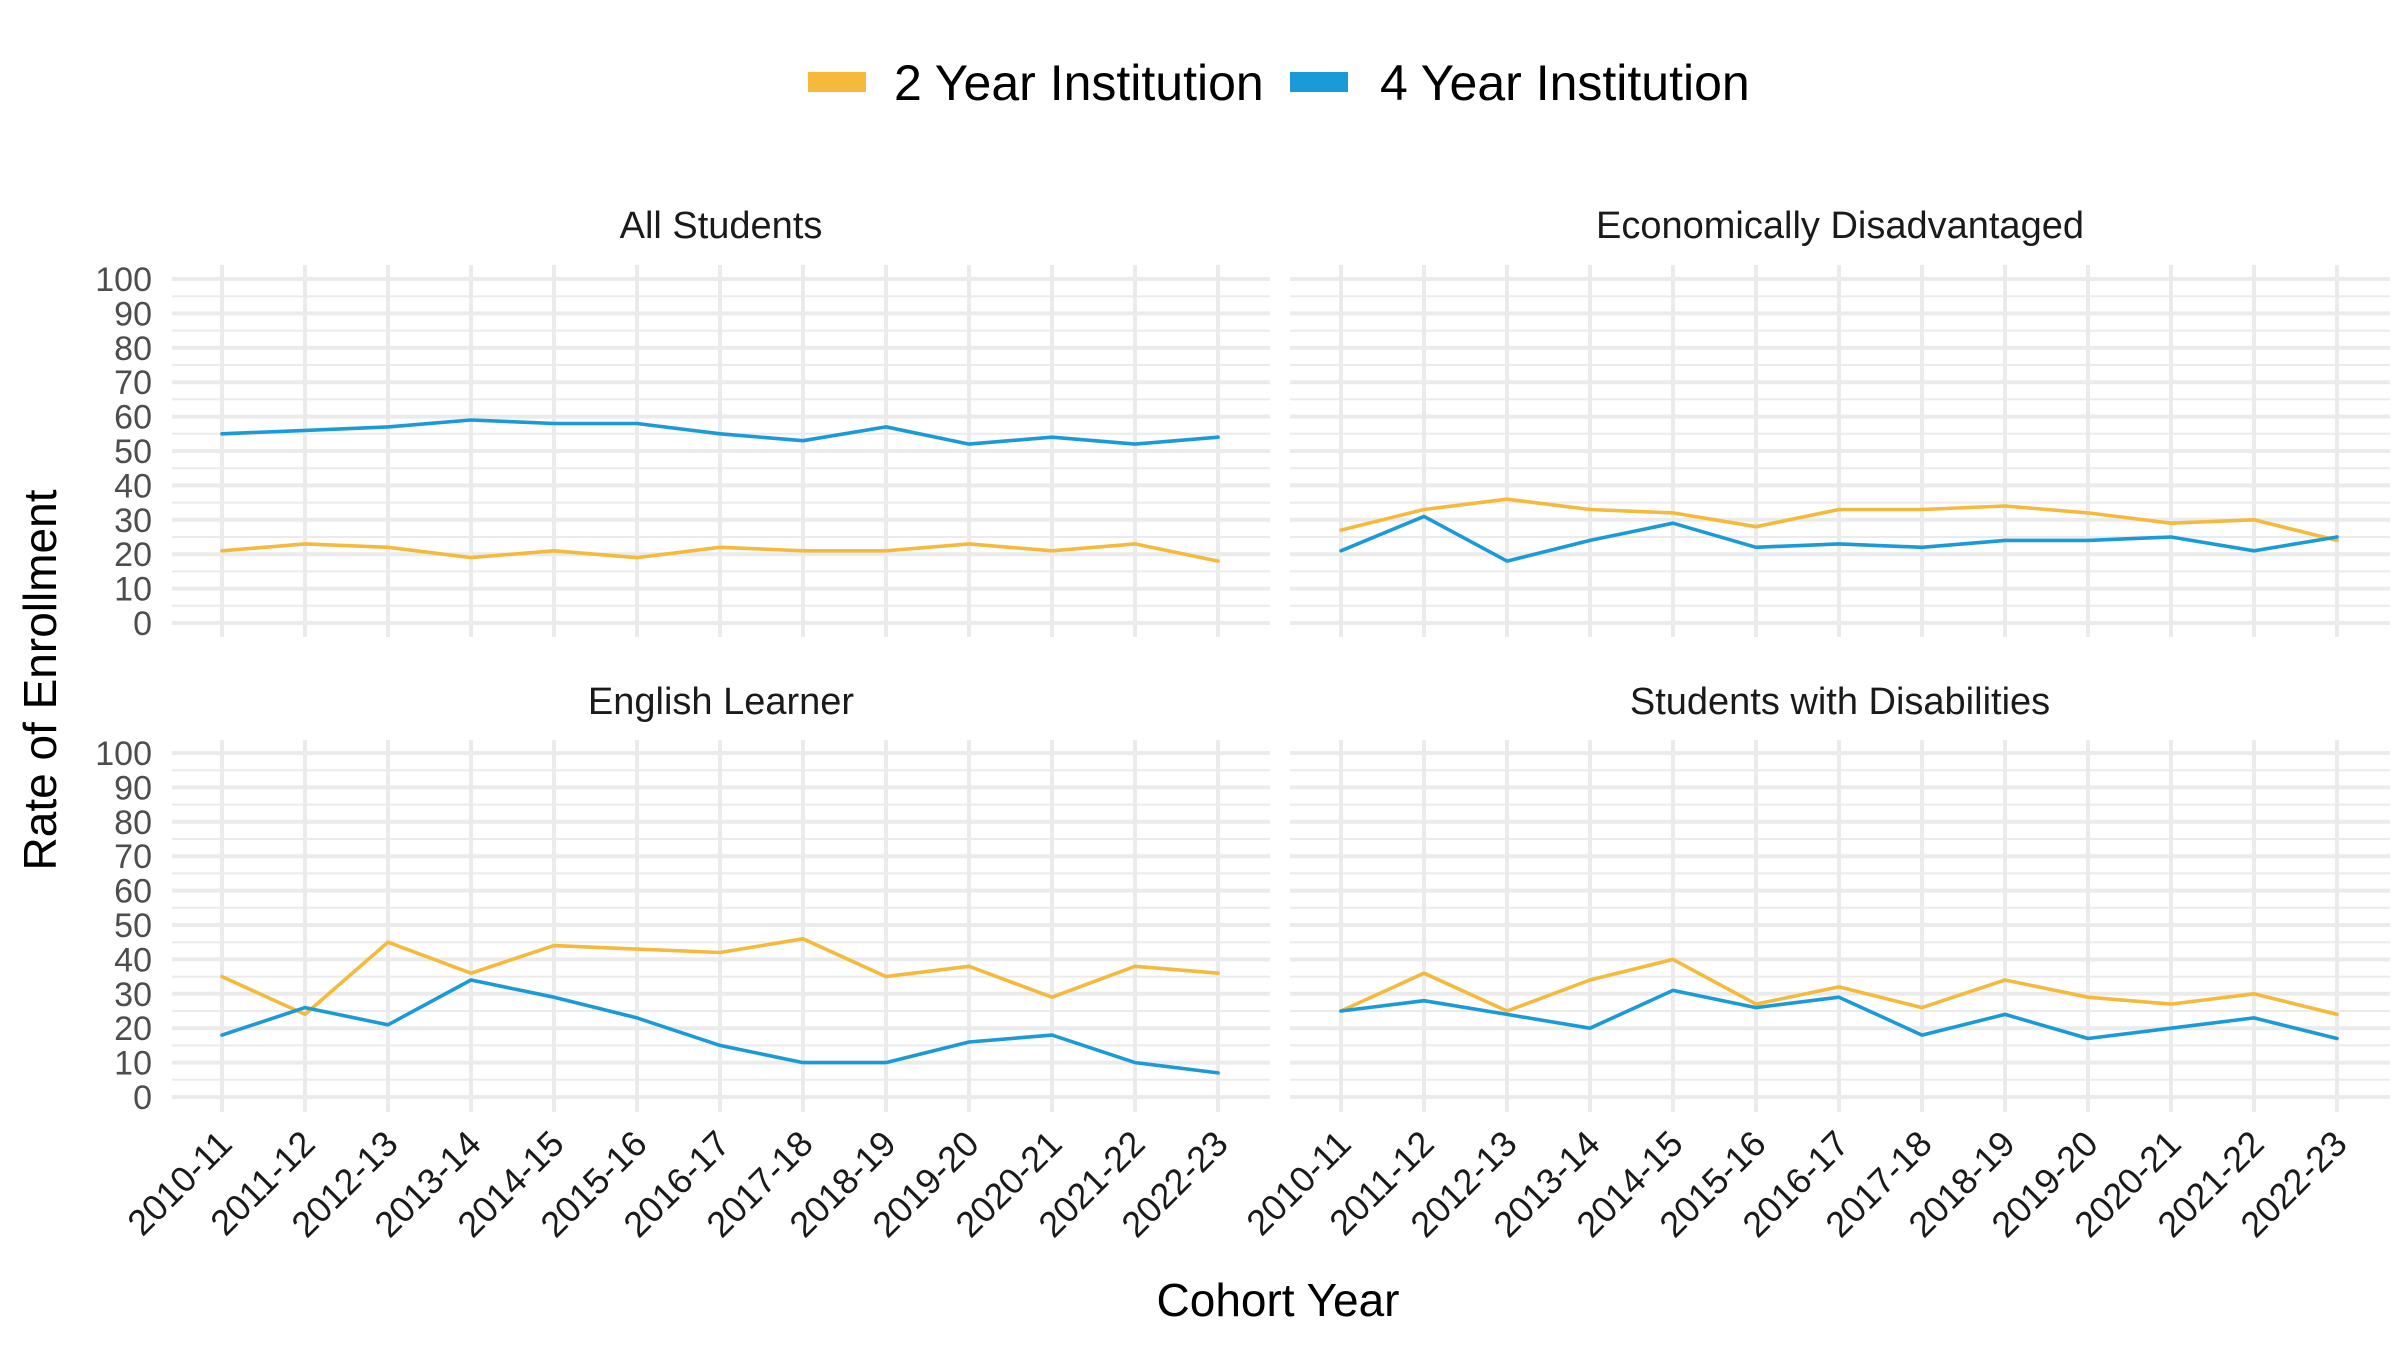  What do you see at coordinates (1279, 83) in the screenshot?
I see `legend: 2 Year Institution 4 Year Institution` at bounding box center [1279, 83].